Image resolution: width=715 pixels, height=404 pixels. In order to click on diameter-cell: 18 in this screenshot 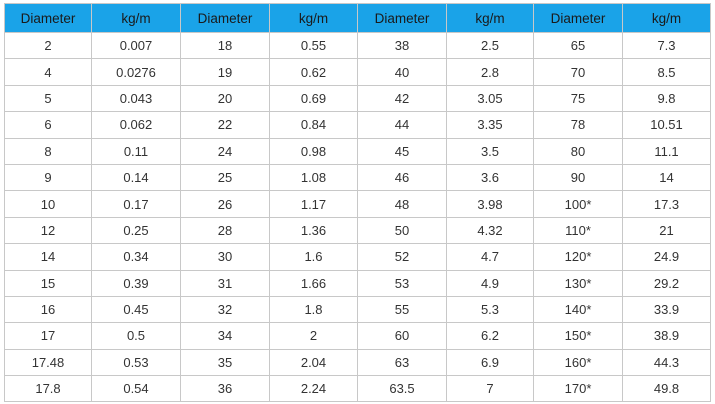, I will do `click(225, 45)`.